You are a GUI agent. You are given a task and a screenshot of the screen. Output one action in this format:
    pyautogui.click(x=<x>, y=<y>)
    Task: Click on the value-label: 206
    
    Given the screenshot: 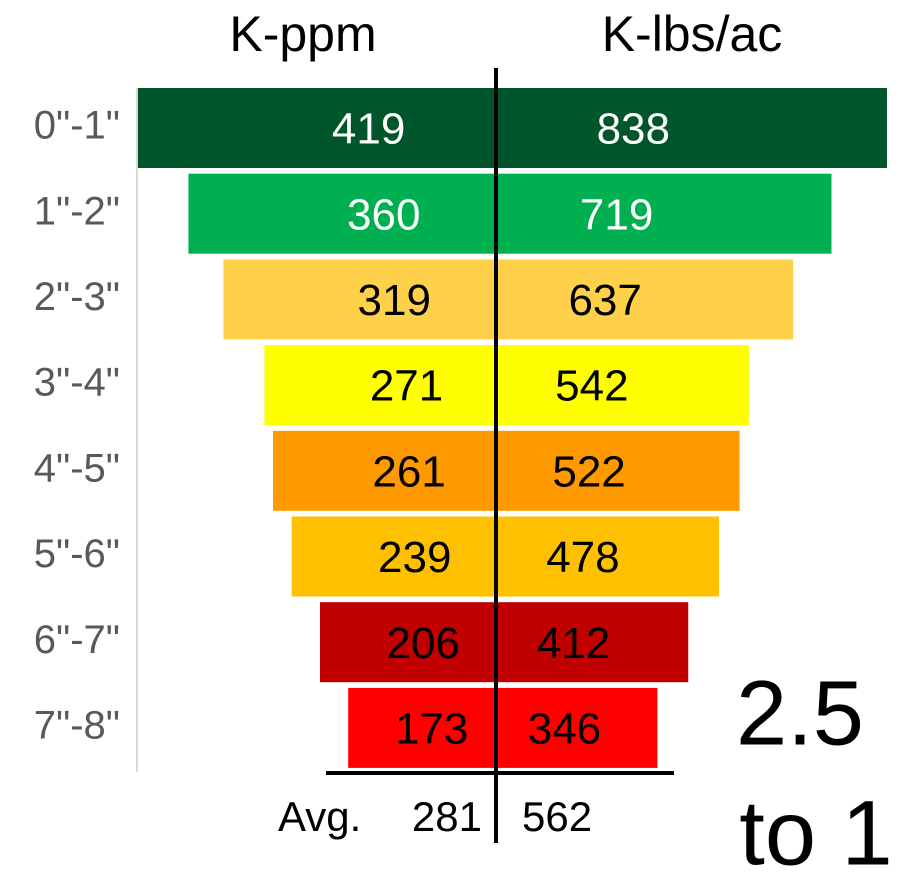 What is the action you would take?
    pyautogui.click(x=422, y=643)
    